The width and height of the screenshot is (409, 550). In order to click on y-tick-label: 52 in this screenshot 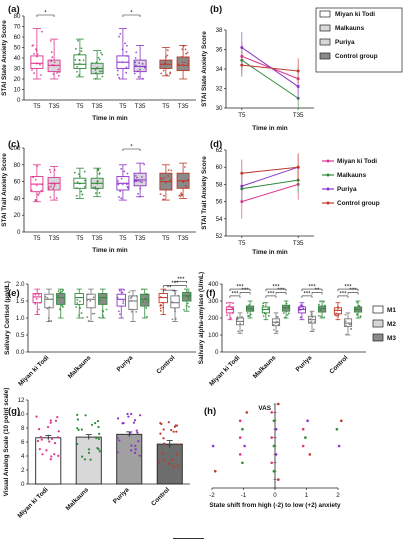, I will do `click(219, 236)`.